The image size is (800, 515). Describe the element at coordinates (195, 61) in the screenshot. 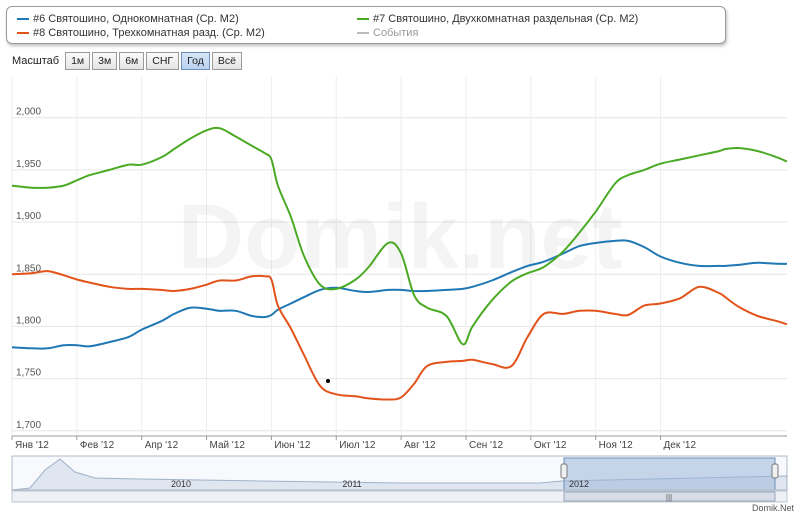

I see `zoom-button-year: Год` at that location.